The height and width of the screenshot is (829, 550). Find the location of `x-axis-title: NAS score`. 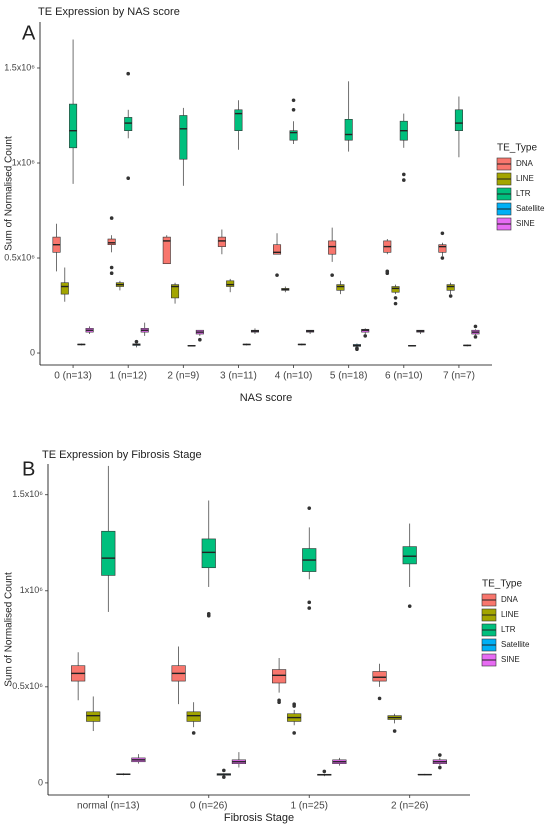

x-axis-title: NAS score is located at coordinates (266, 398).